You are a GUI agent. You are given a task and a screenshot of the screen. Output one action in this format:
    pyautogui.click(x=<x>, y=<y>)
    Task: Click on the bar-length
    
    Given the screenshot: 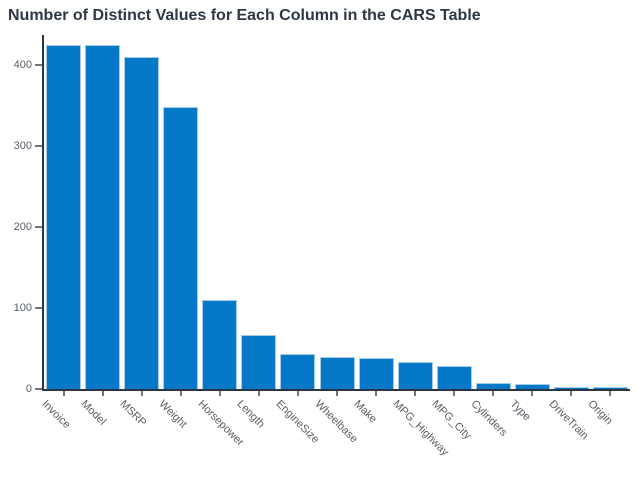 What is the action you would take?
    pyautogui.click(x=259, y=361)
    